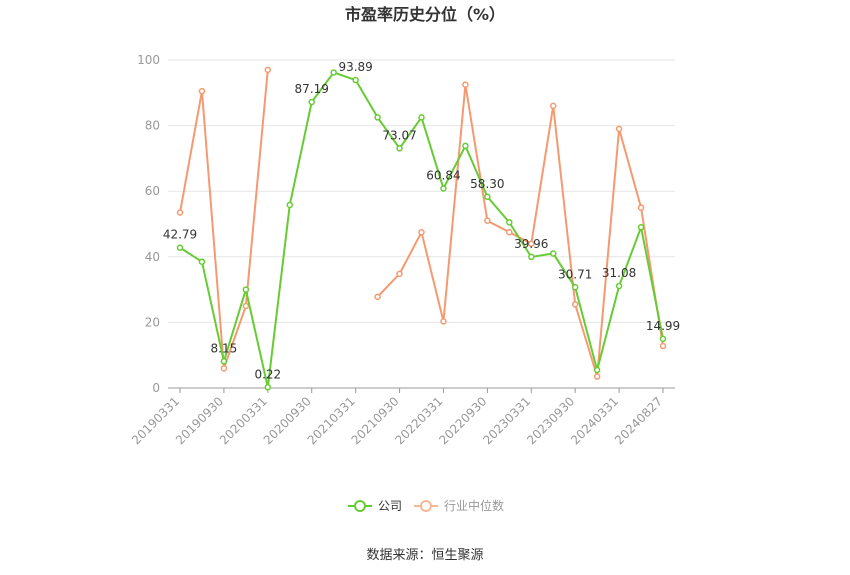 This screenshot has width=850, height=575. I want to click on data-label-company-20190930: 8.15, so click(224, 348).